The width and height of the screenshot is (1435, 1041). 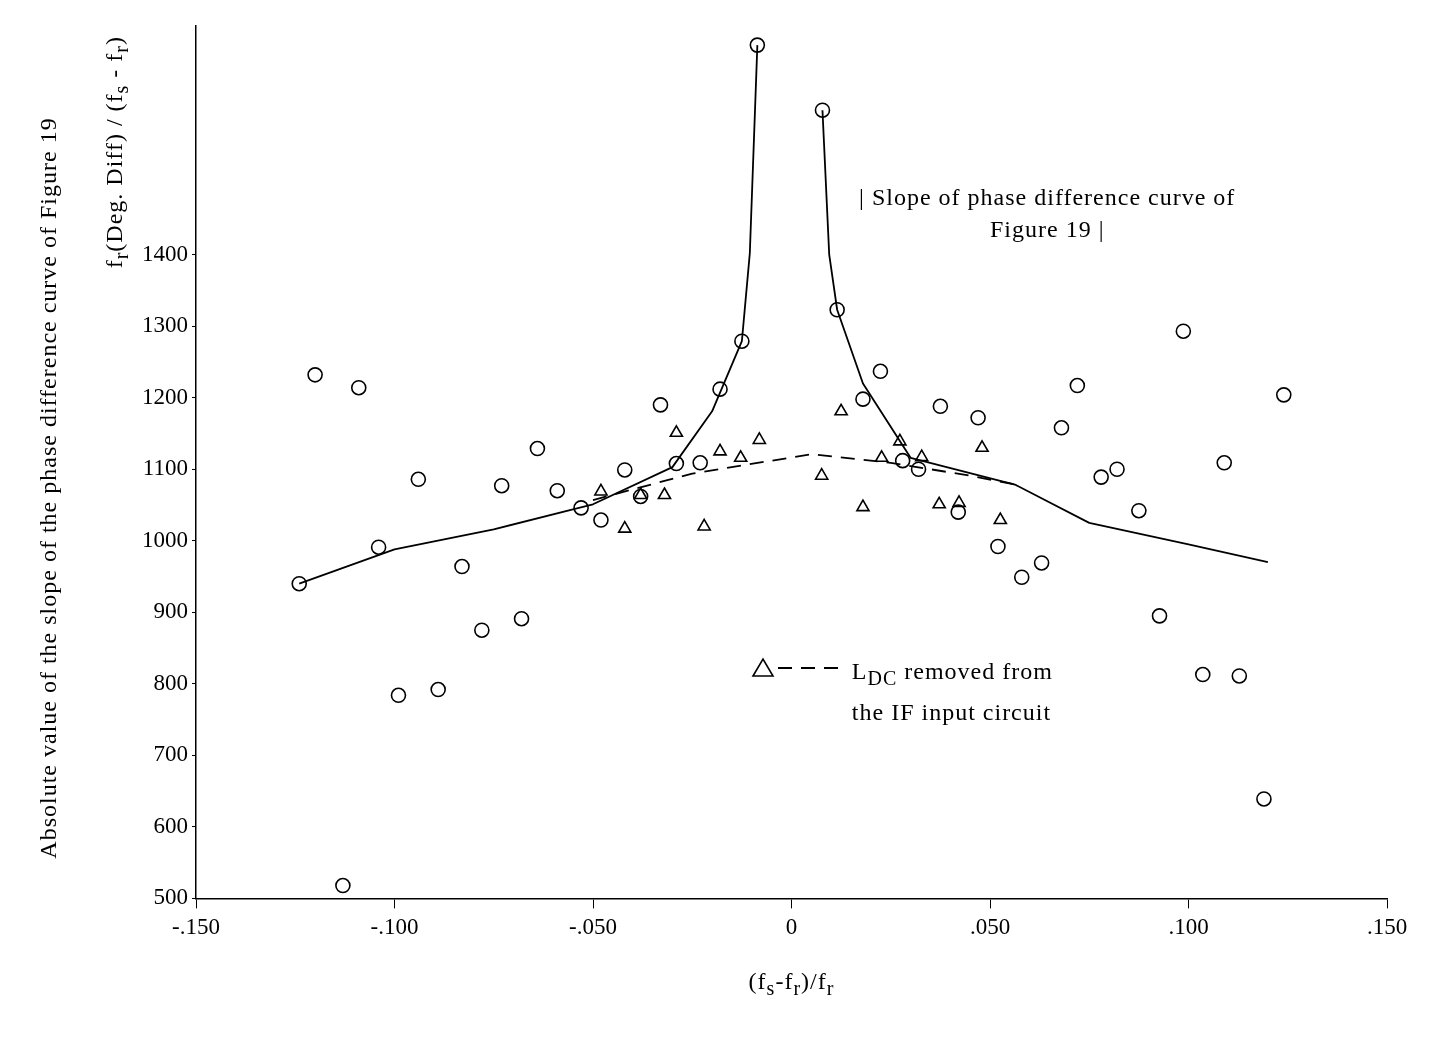 What do you see at coordinates (165, 396) in the screenshot?
I see `y-tick-label: 1200` at bounding box center [165, 396].